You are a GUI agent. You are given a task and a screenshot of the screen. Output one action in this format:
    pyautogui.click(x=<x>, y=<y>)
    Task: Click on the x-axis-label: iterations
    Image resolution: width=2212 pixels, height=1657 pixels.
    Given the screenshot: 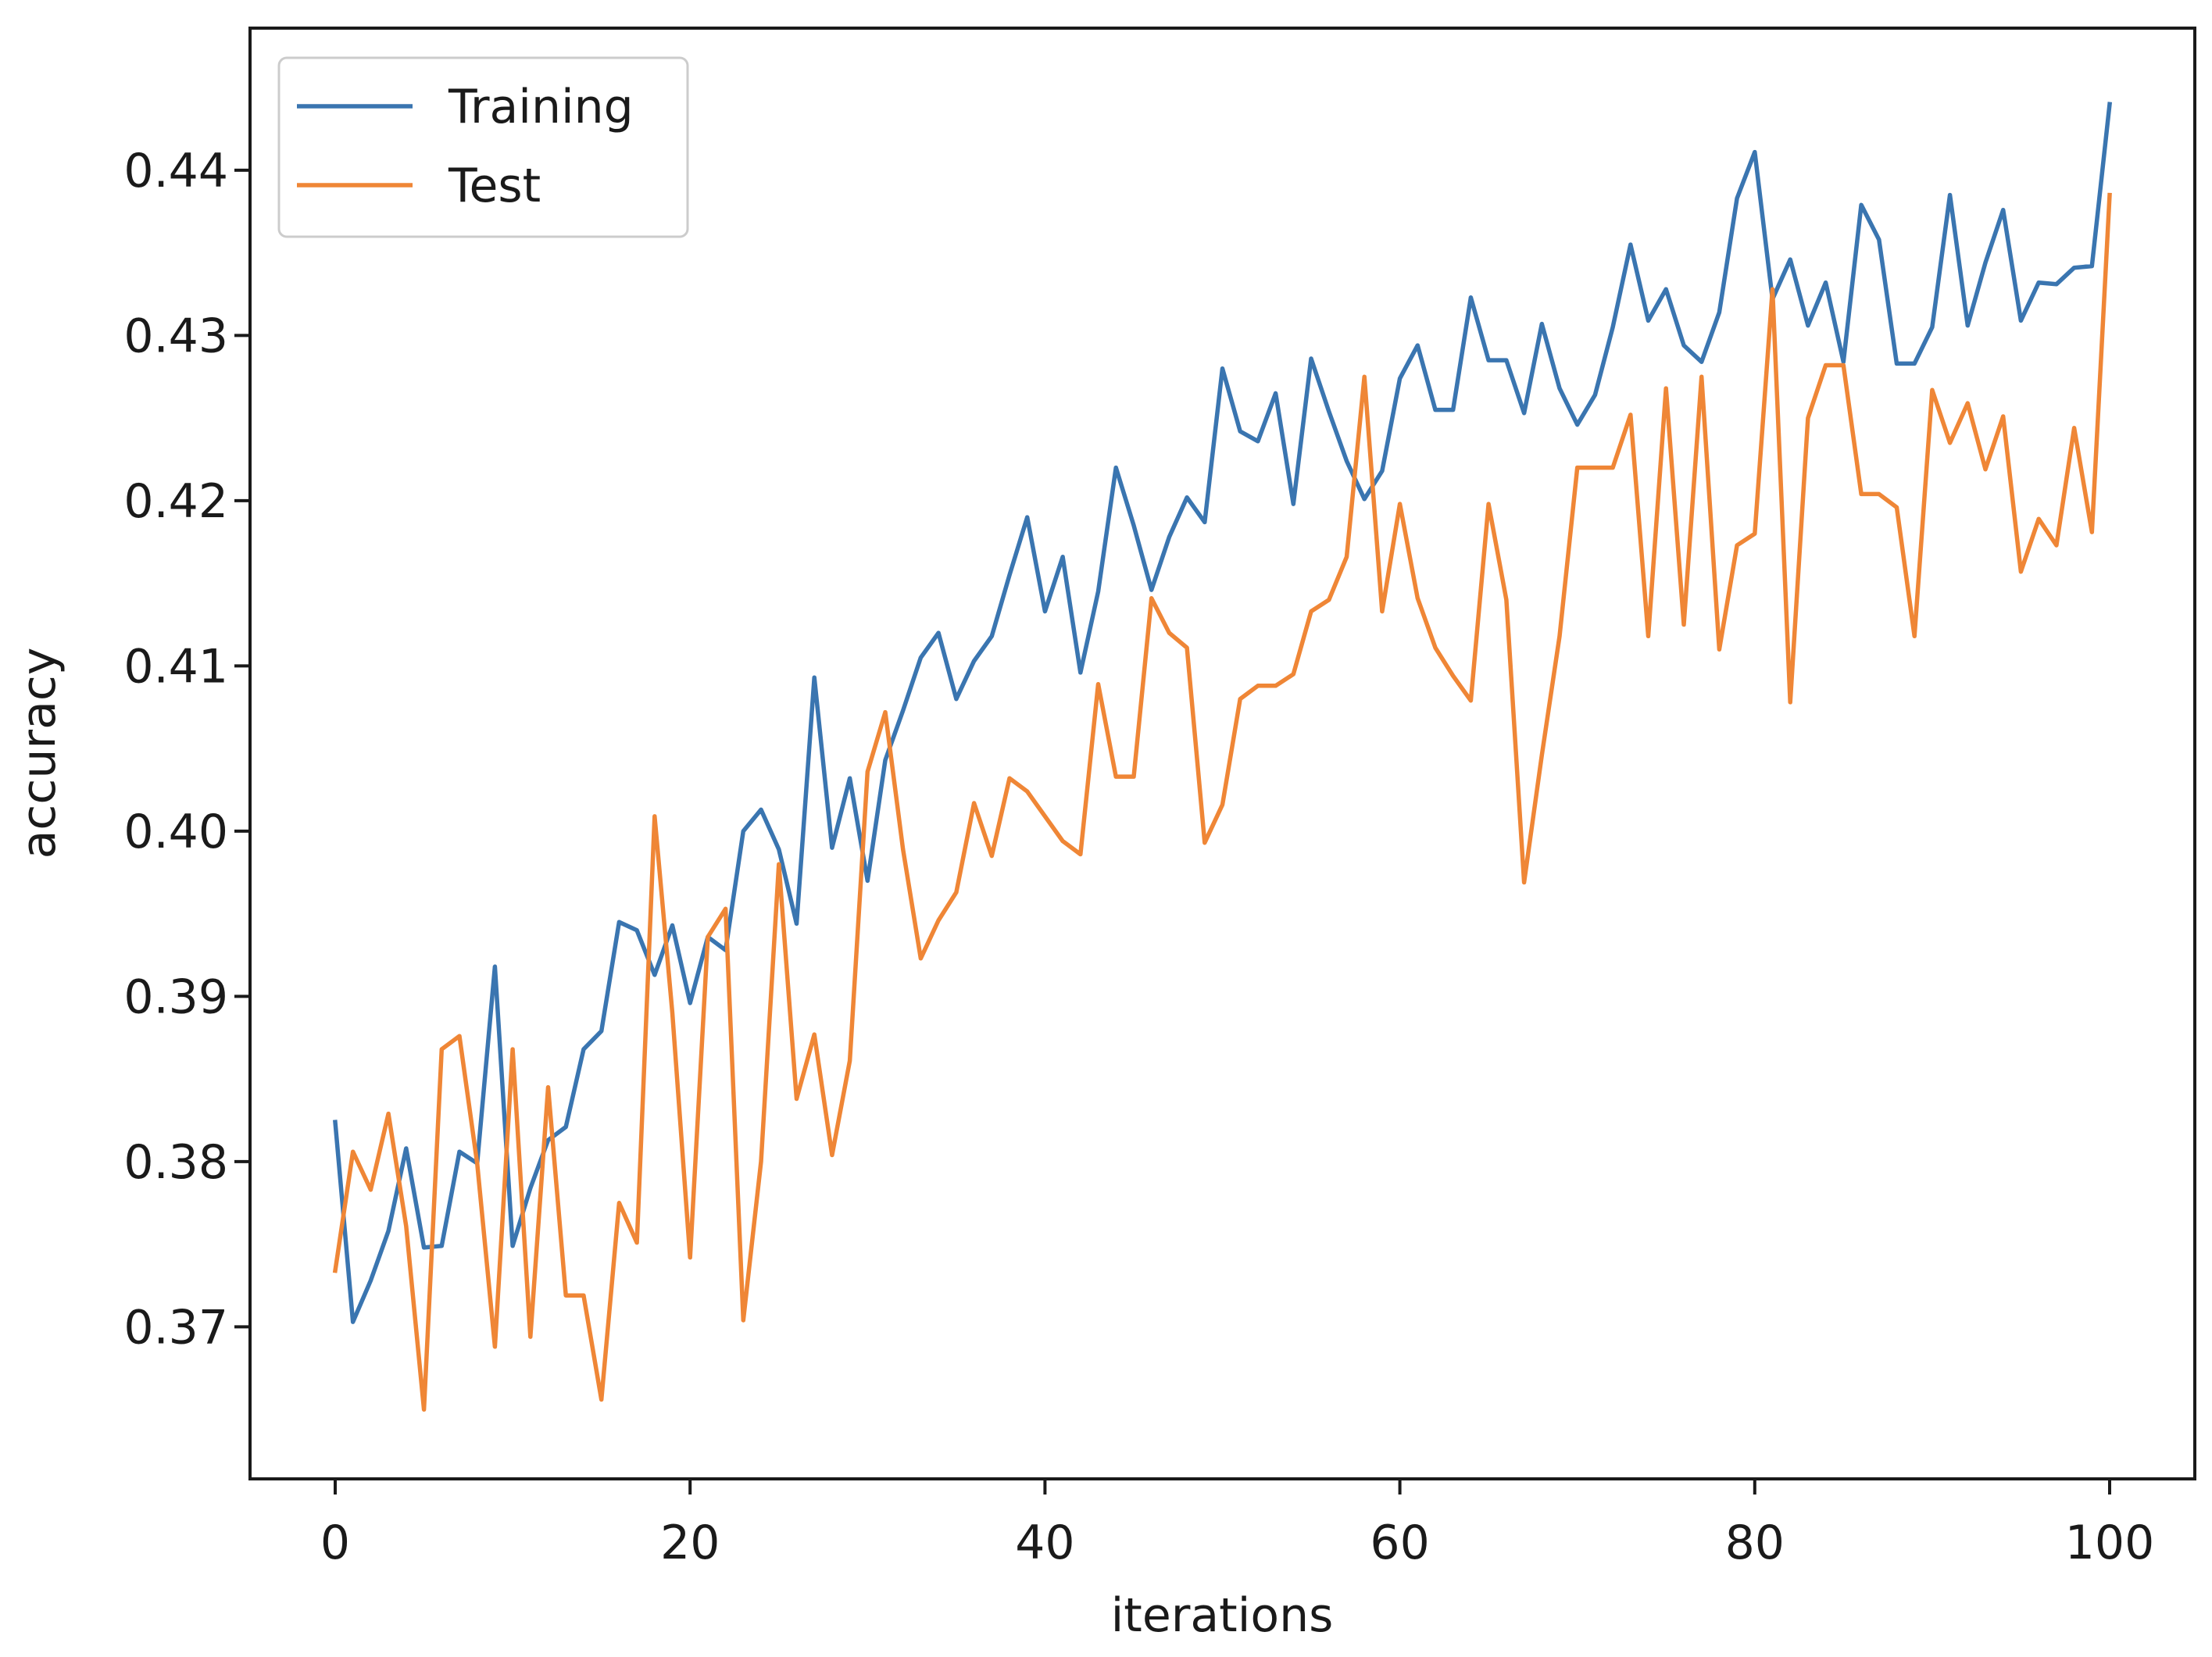 What is the action you would take?
    pyautogui.click(x=1222, y=1616)
    